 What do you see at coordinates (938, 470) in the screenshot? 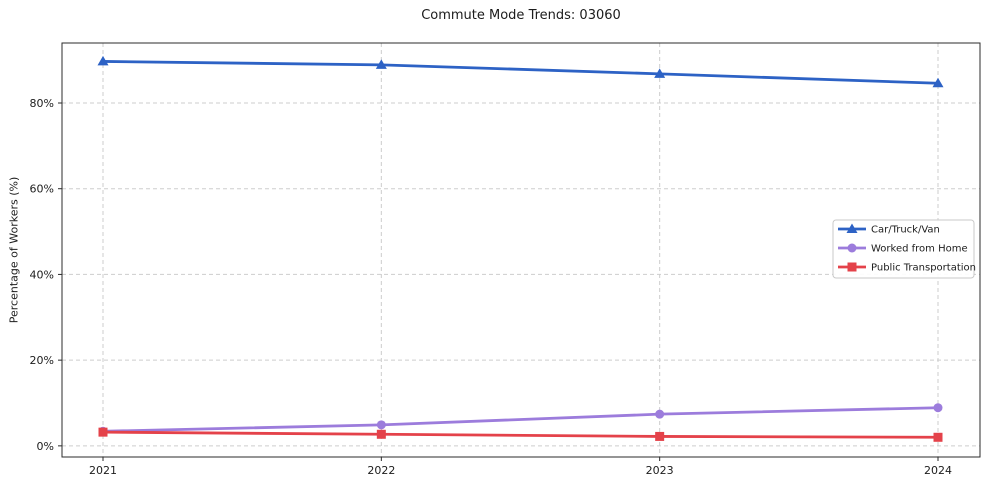
I see `x-tick-label: 2024` at bounding box center [938, 470].